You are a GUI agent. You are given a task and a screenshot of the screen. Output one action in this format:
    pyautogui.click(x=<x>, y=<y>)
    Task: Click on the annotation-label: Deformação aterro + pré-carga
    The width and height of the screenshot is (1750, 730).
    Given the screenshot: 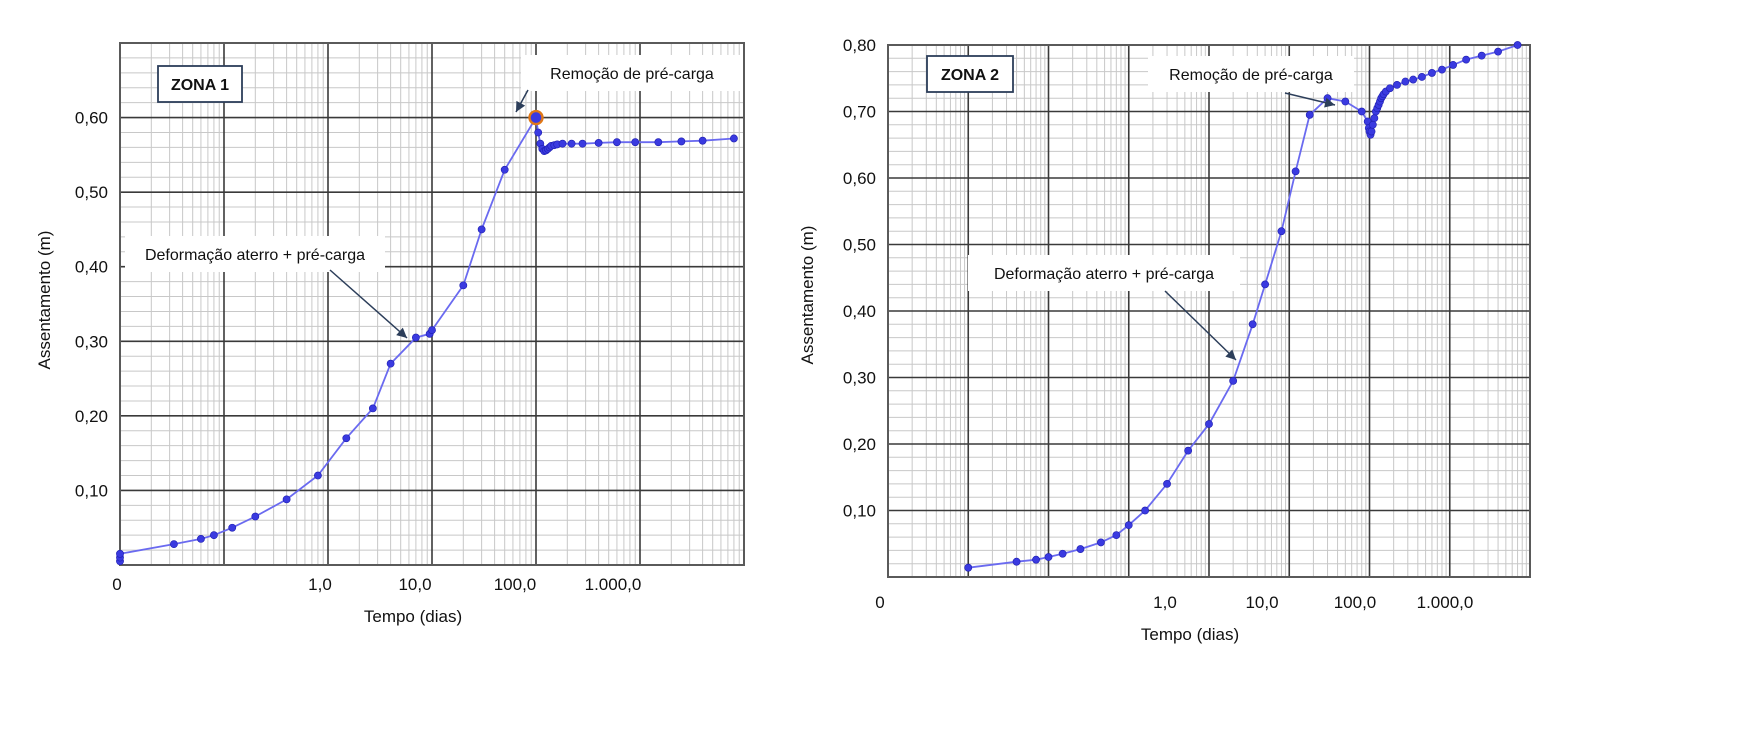 What is the action you would take?
    pyautogui.click(x=255, y=255)
    